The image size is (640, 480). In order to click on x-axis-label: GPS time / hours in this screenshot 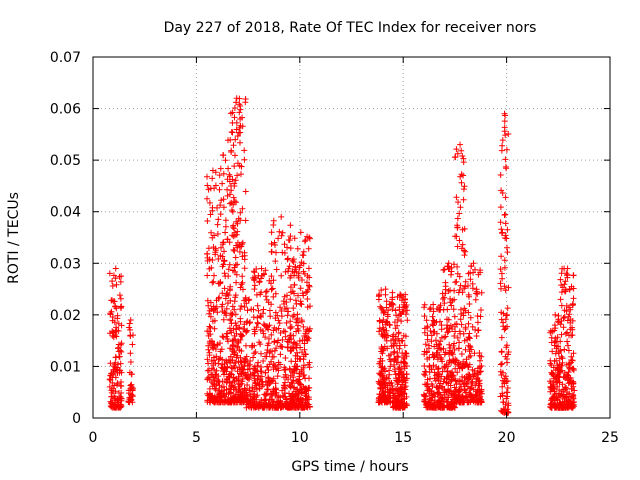, I will do `click(349, 467)`.